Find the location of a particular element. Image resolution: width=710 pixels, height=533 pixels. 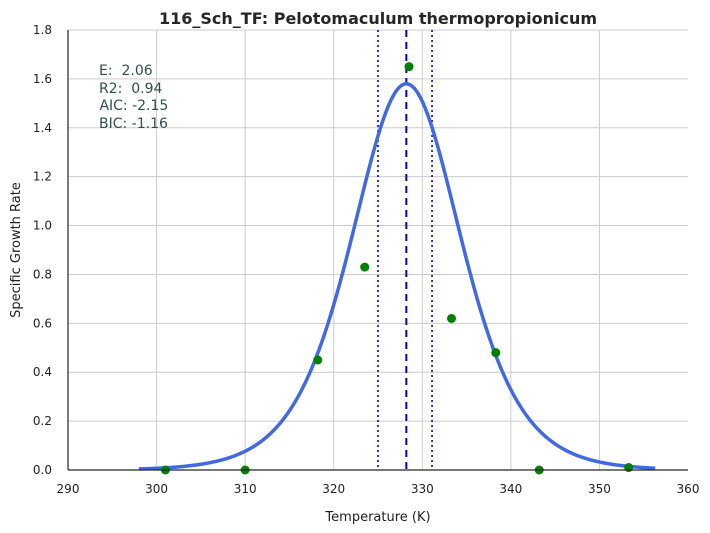

x-tick-label: 290 is located at coordinates (68, 489).